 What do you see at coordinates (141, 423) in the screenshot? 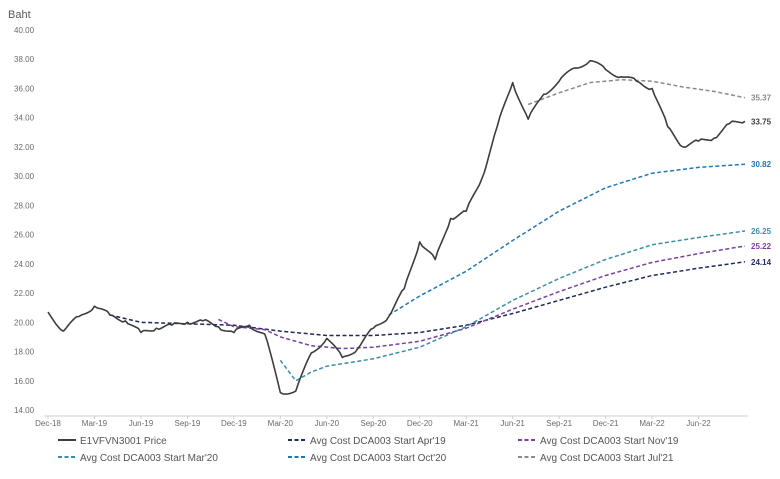
I see `x-tick-label: Jun-19` at bounding box center [141, 423].